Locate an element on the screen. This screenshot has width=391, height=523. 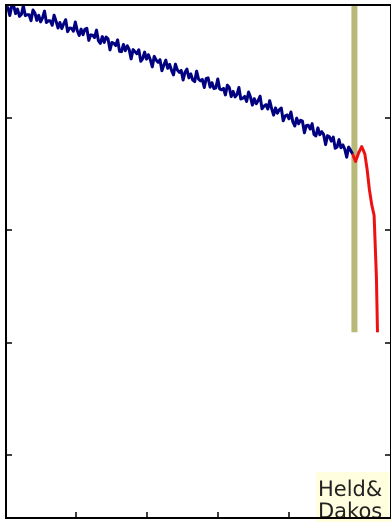
annotation-box: Held& Dakos is located at coordinates (353, 497).